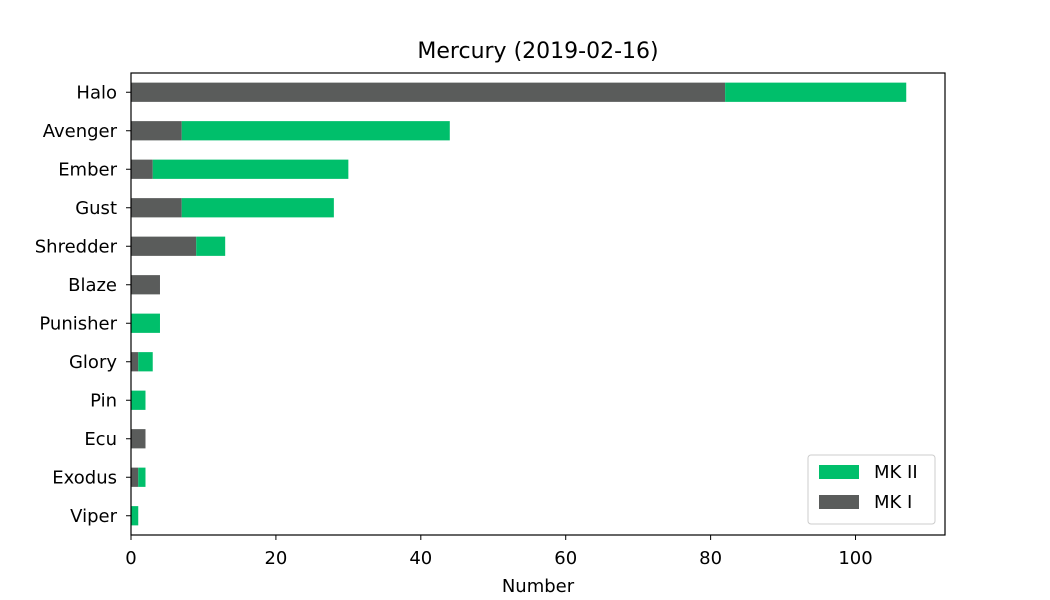 The width and height of the screenshot is (1050, 600). I want to click on y-tick-label: Shredder, so click(76, 246).